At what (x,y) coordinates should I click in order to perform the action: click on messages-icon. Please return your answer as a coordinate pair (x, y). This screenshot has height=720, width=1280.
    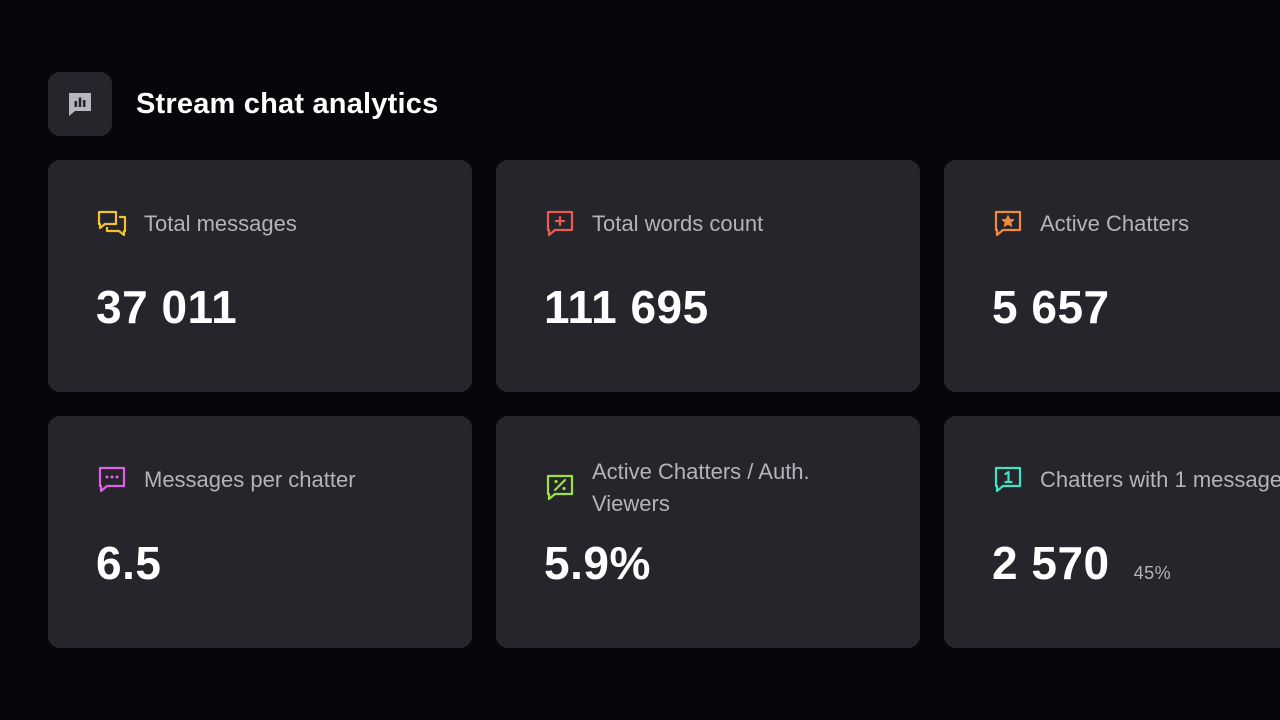
    Looking at the image, I should click on (112, 224).